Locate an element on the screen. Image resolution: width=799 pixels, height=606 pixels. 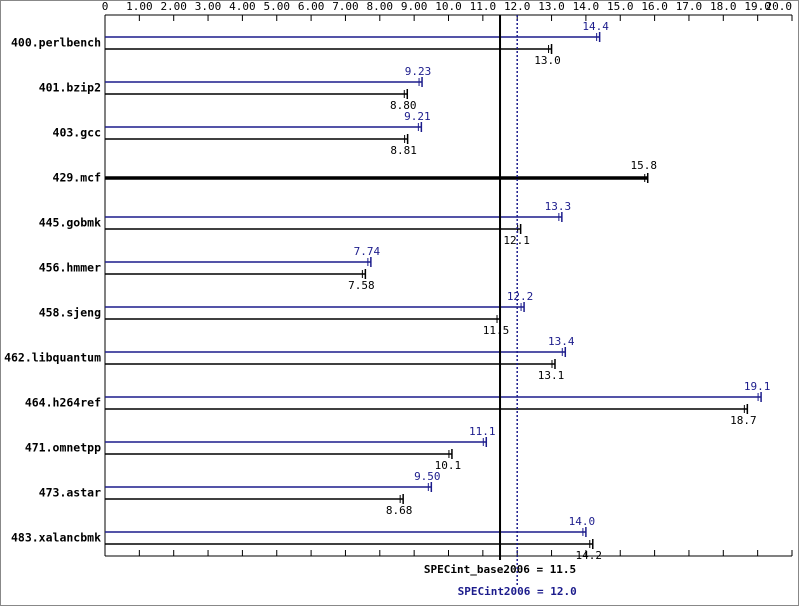
x-tick-label: 7.00 is located at coordinates (345, 6).